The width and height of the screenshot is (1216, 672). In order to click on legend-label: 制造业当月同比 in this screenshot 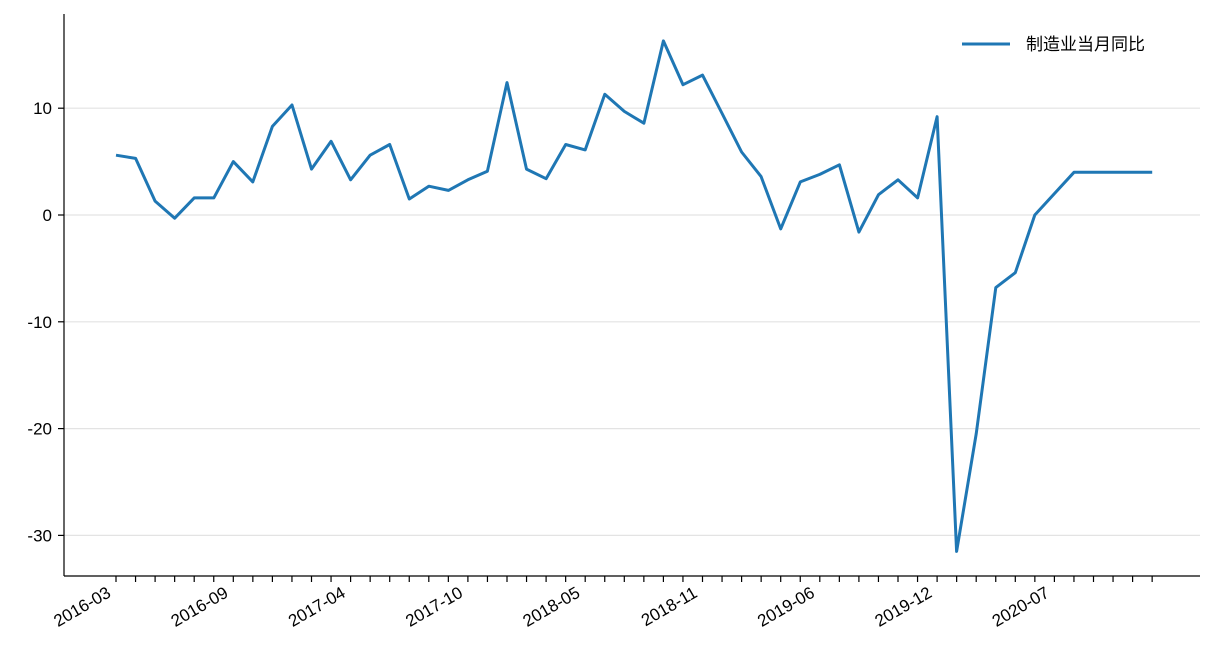, I will do `click(1085, 45)`.